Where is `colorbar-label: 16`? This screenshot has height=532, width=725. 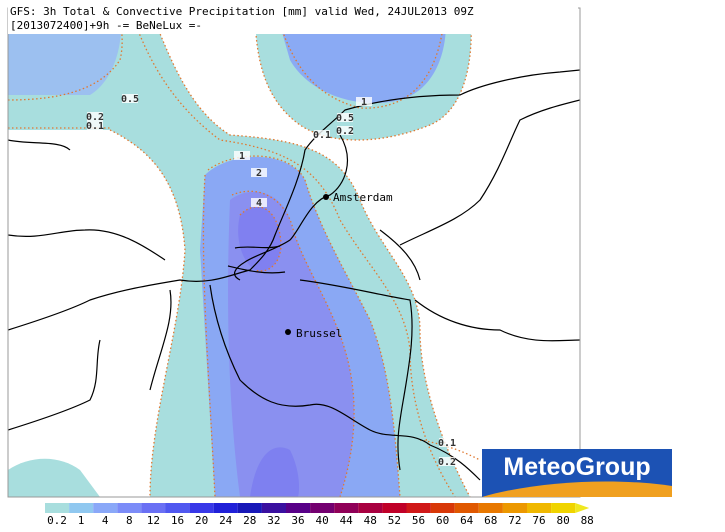
colorbar-label: 16 is located at coordinates (177, 520).